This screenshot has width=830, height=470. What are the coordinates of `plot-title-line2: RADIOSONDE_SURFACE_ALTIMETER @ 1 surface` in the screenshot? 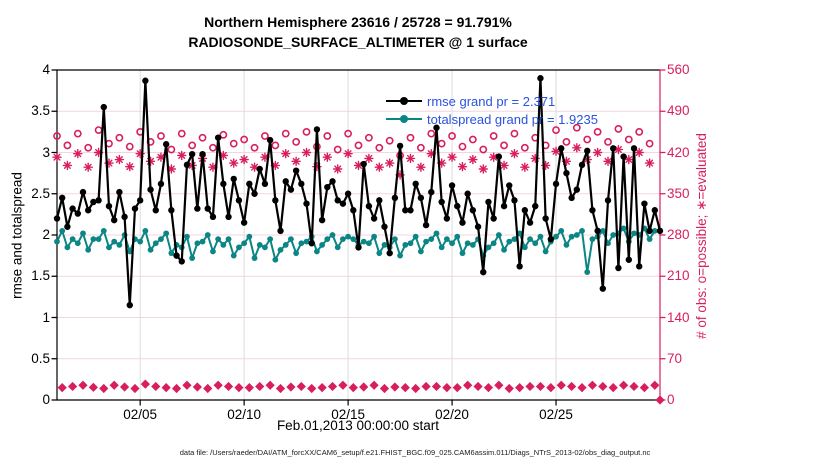 It's located at (358, 42).